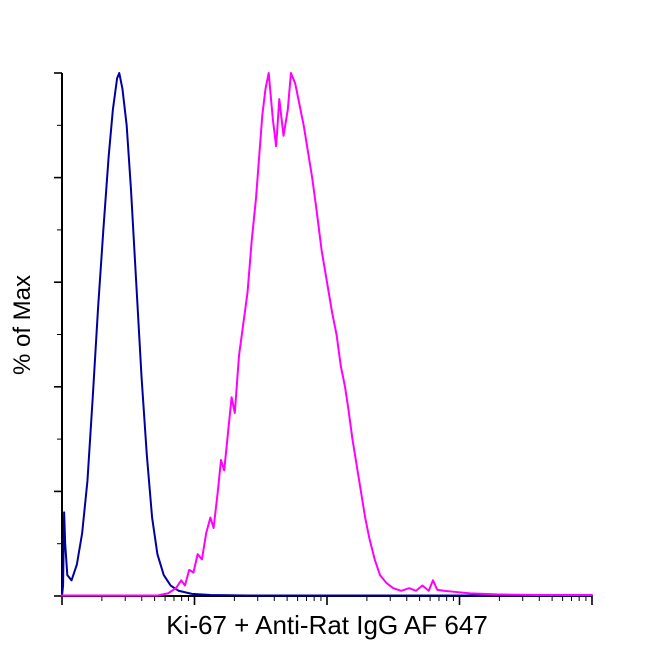 This screenshot has height=650, width=650. I want to click on x-axis-ticks, so click(327, 600).